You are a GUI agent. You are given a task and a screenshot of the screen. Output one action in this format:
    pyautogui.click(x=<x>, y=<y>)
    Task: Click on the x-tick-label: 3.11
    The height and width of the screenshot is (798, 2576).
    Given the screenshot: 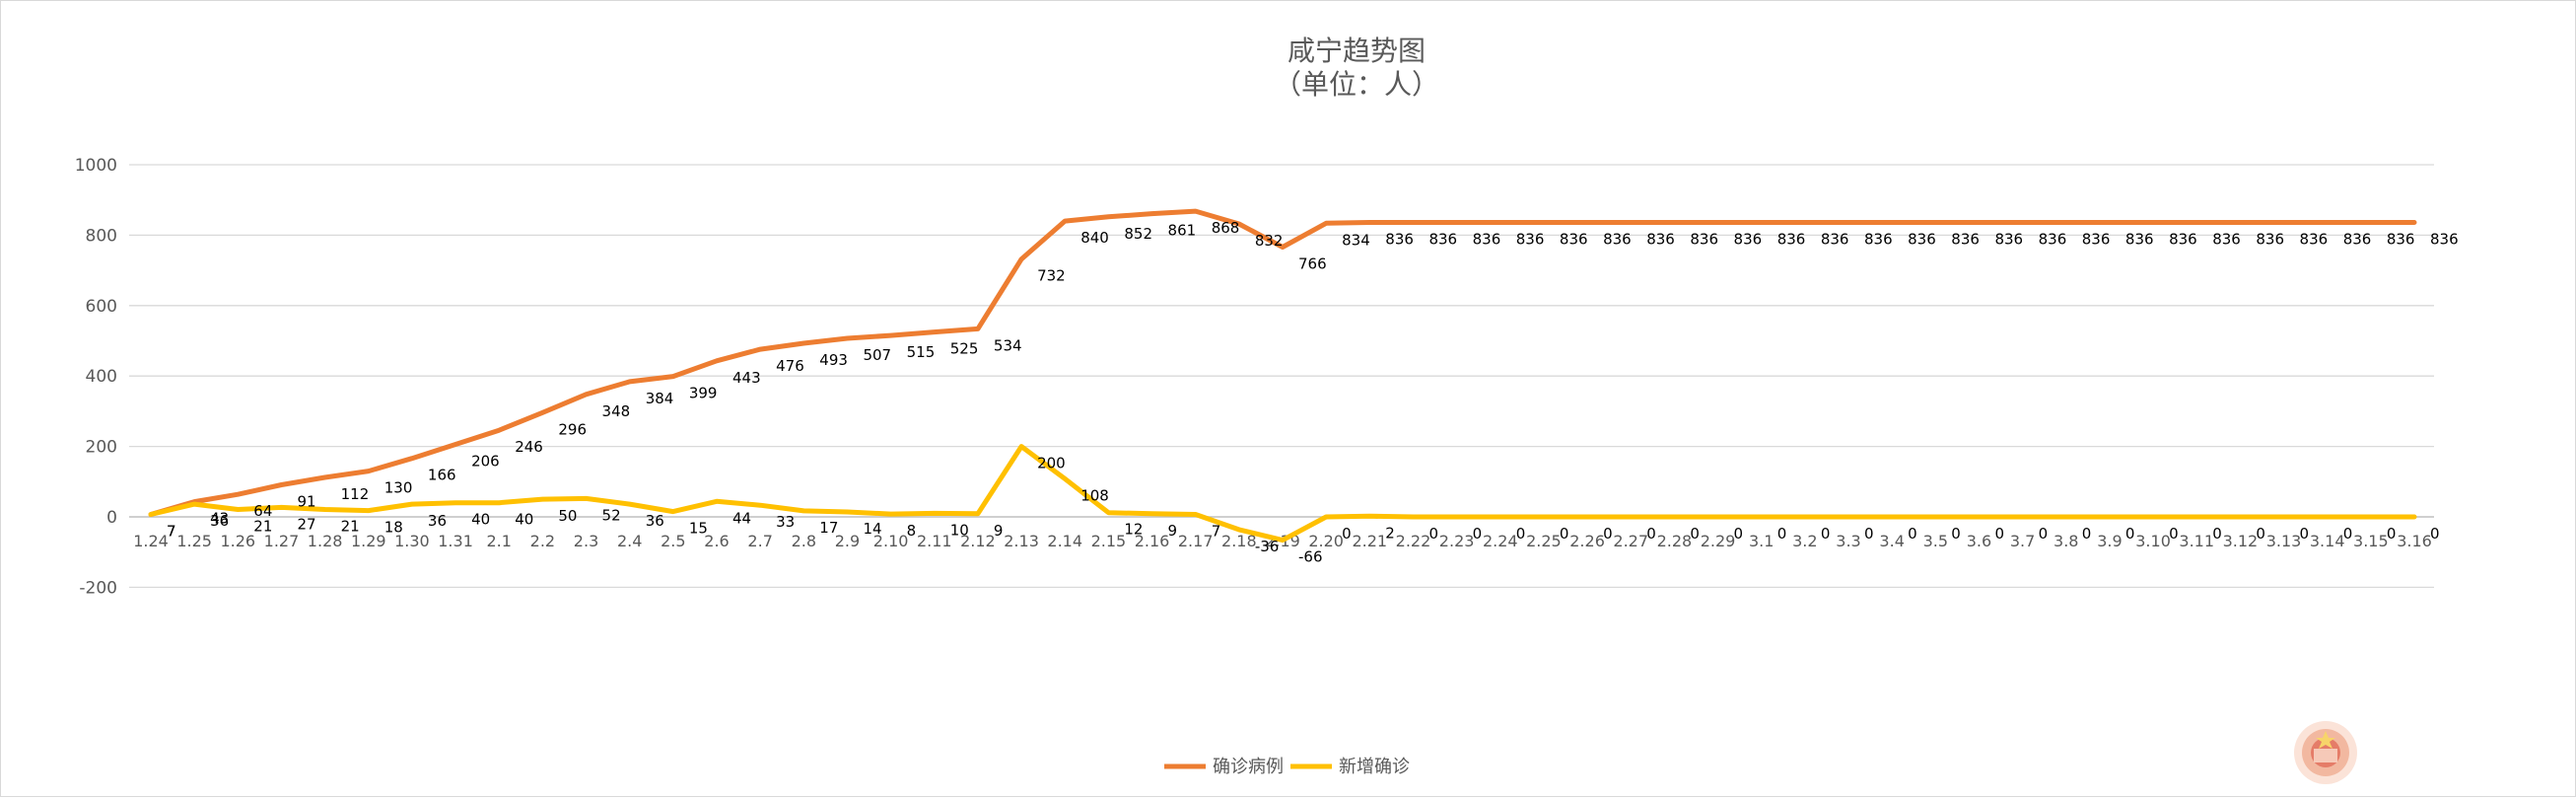 What is the action you would take?
    pyautogui.click(x=2196, y=541)
    